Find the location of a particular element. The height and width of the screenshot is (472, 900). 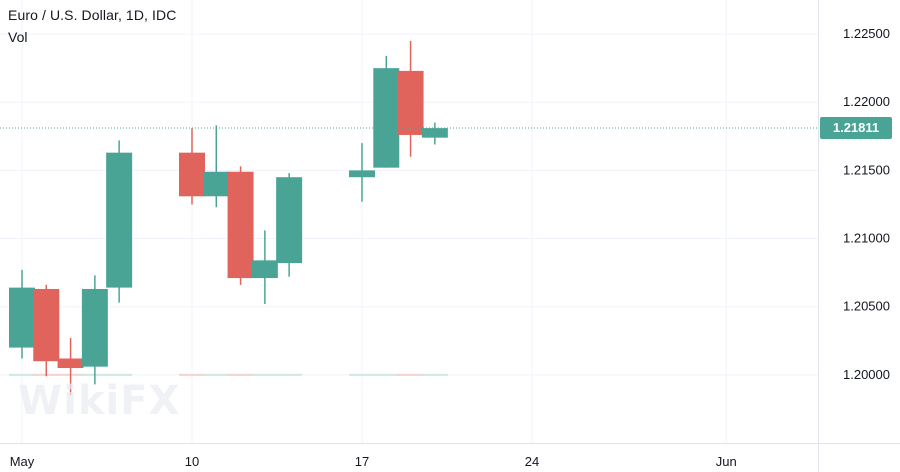

y-tick-label: 1.21000 is located at coordinates (866, 238).